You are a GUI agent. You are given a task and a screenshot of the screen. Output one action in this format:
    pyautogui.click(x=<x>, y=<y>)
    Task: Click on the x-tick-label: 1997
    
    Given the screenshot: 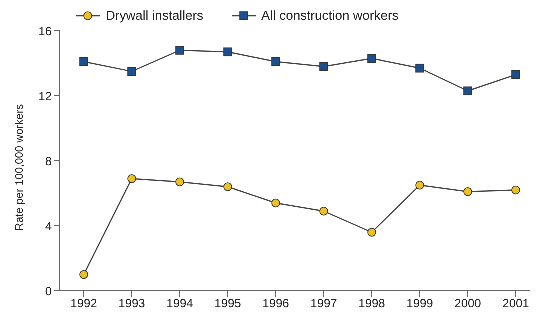 What is the action you would take?
    pyautogui.click(x=324, y=303)
    